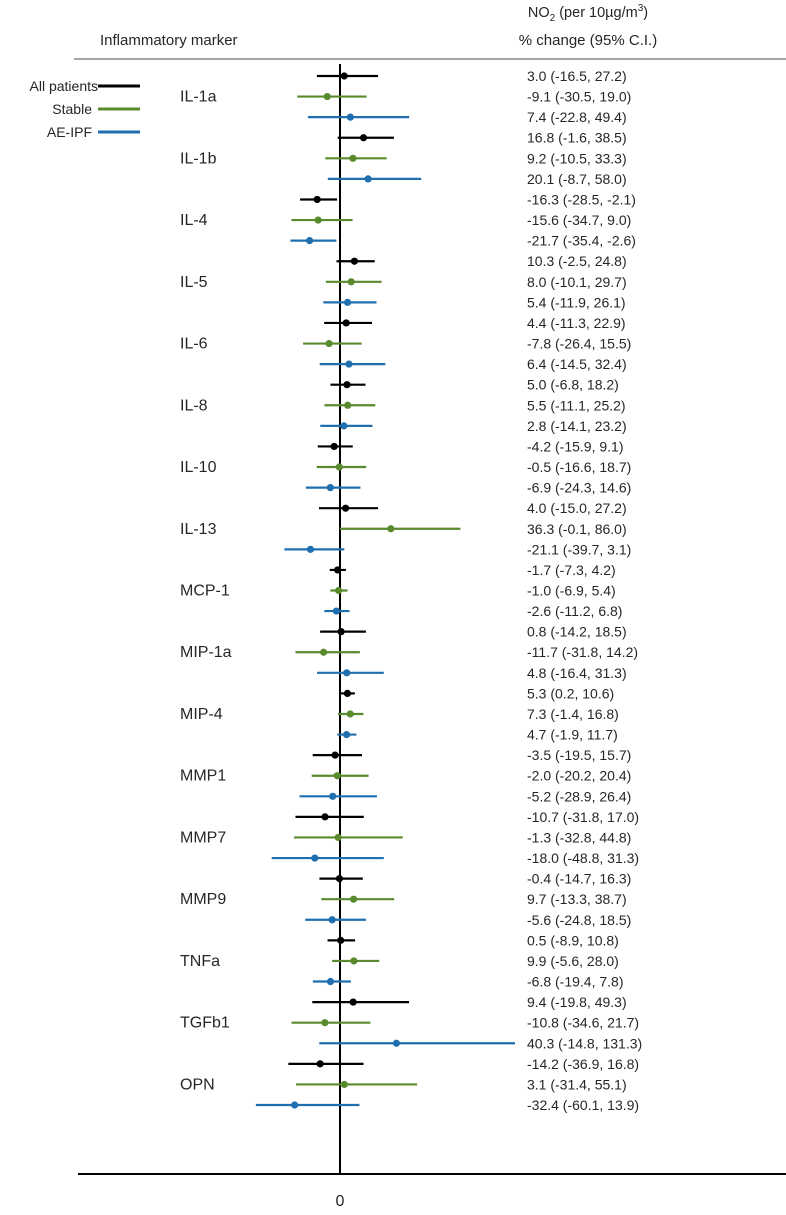 The width and height of the screenshot is (786, 1215). Describe the element at coordinates (574, 611) in the screenshot. I see `estimate-text: -2.6 (-11.2, 6.8)` at that location.